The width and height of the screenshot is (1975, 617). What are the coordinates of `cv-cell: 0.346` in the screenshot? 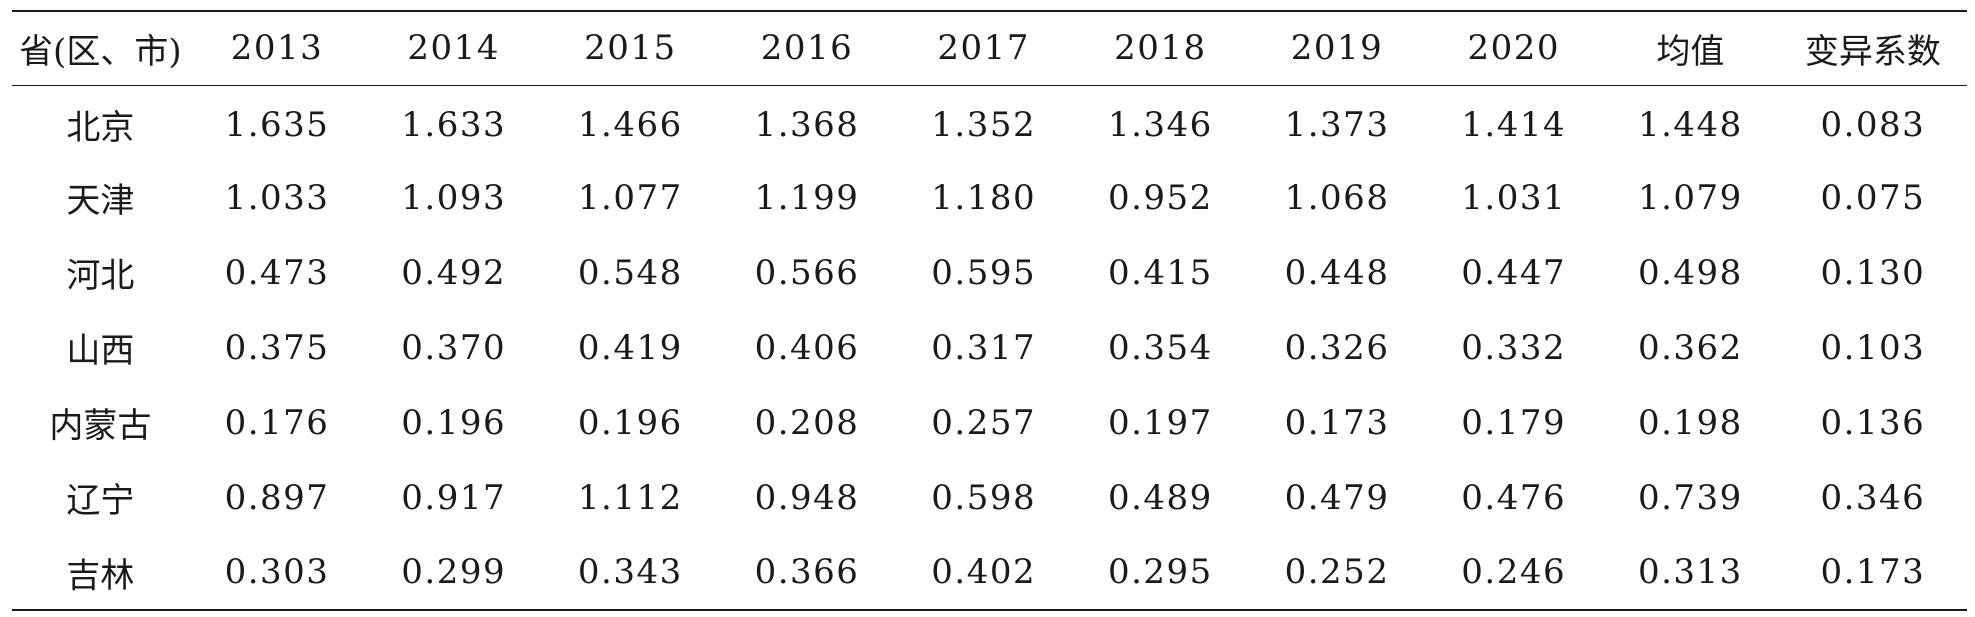 It's located at (1873, 497).